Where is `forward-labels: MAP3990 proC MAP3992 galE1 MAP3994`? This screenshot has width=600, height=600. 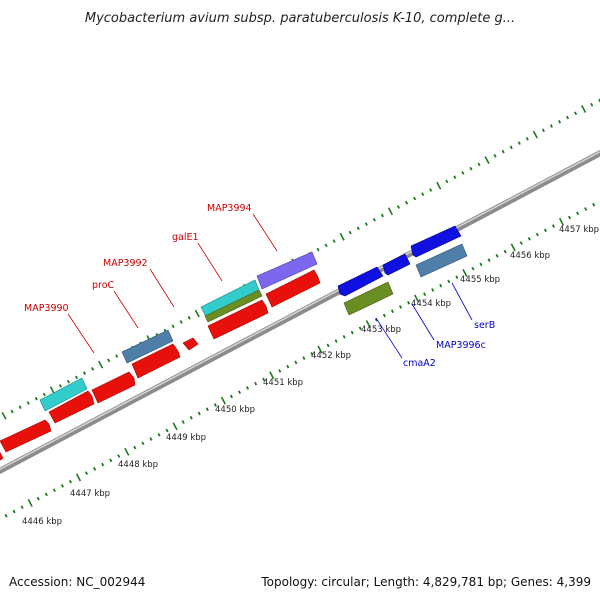 forward-labels: MAP3990 proC MAP3992 galE1 MAP3994 is located at coordinates (138, 258).